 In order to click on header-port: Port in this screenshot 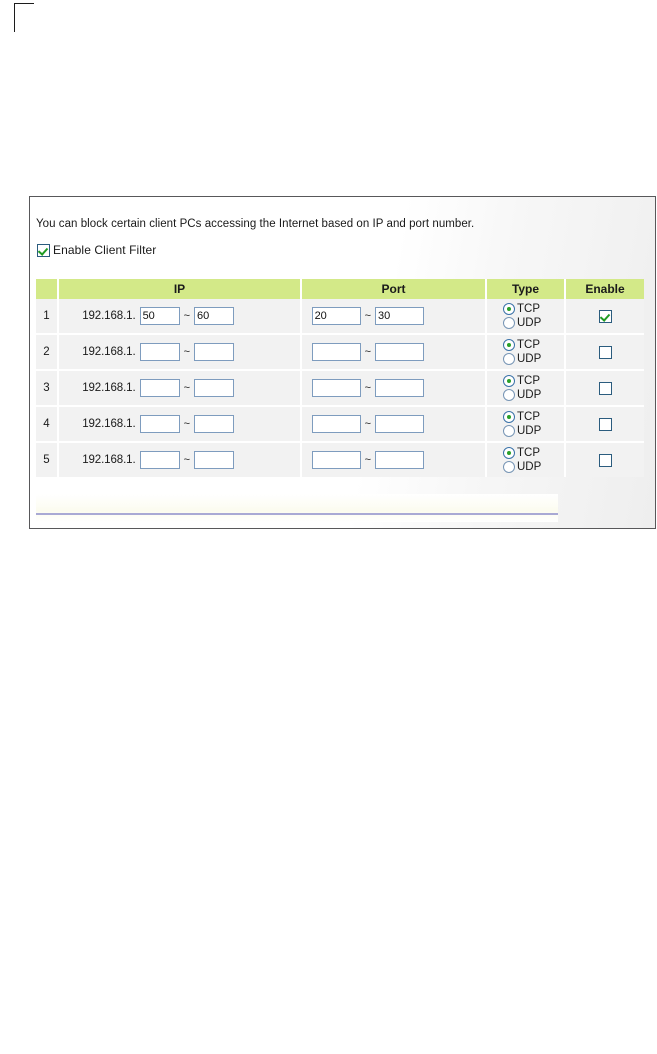, I will do `click(394, 289)`.